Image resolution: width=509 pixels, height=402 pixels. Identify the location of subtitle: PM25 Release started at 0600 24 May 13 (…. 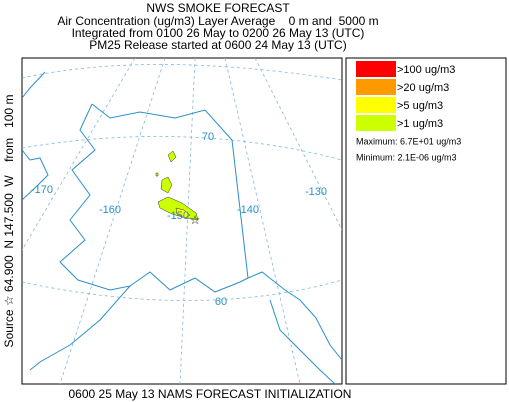
(217, 45).